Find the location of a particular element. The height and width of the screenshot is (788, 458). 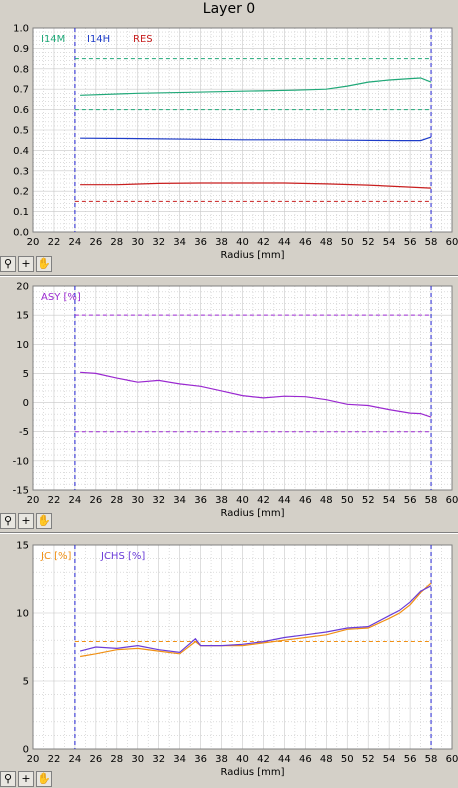

legend-entry: I14H is located at coordinates (98, 39).